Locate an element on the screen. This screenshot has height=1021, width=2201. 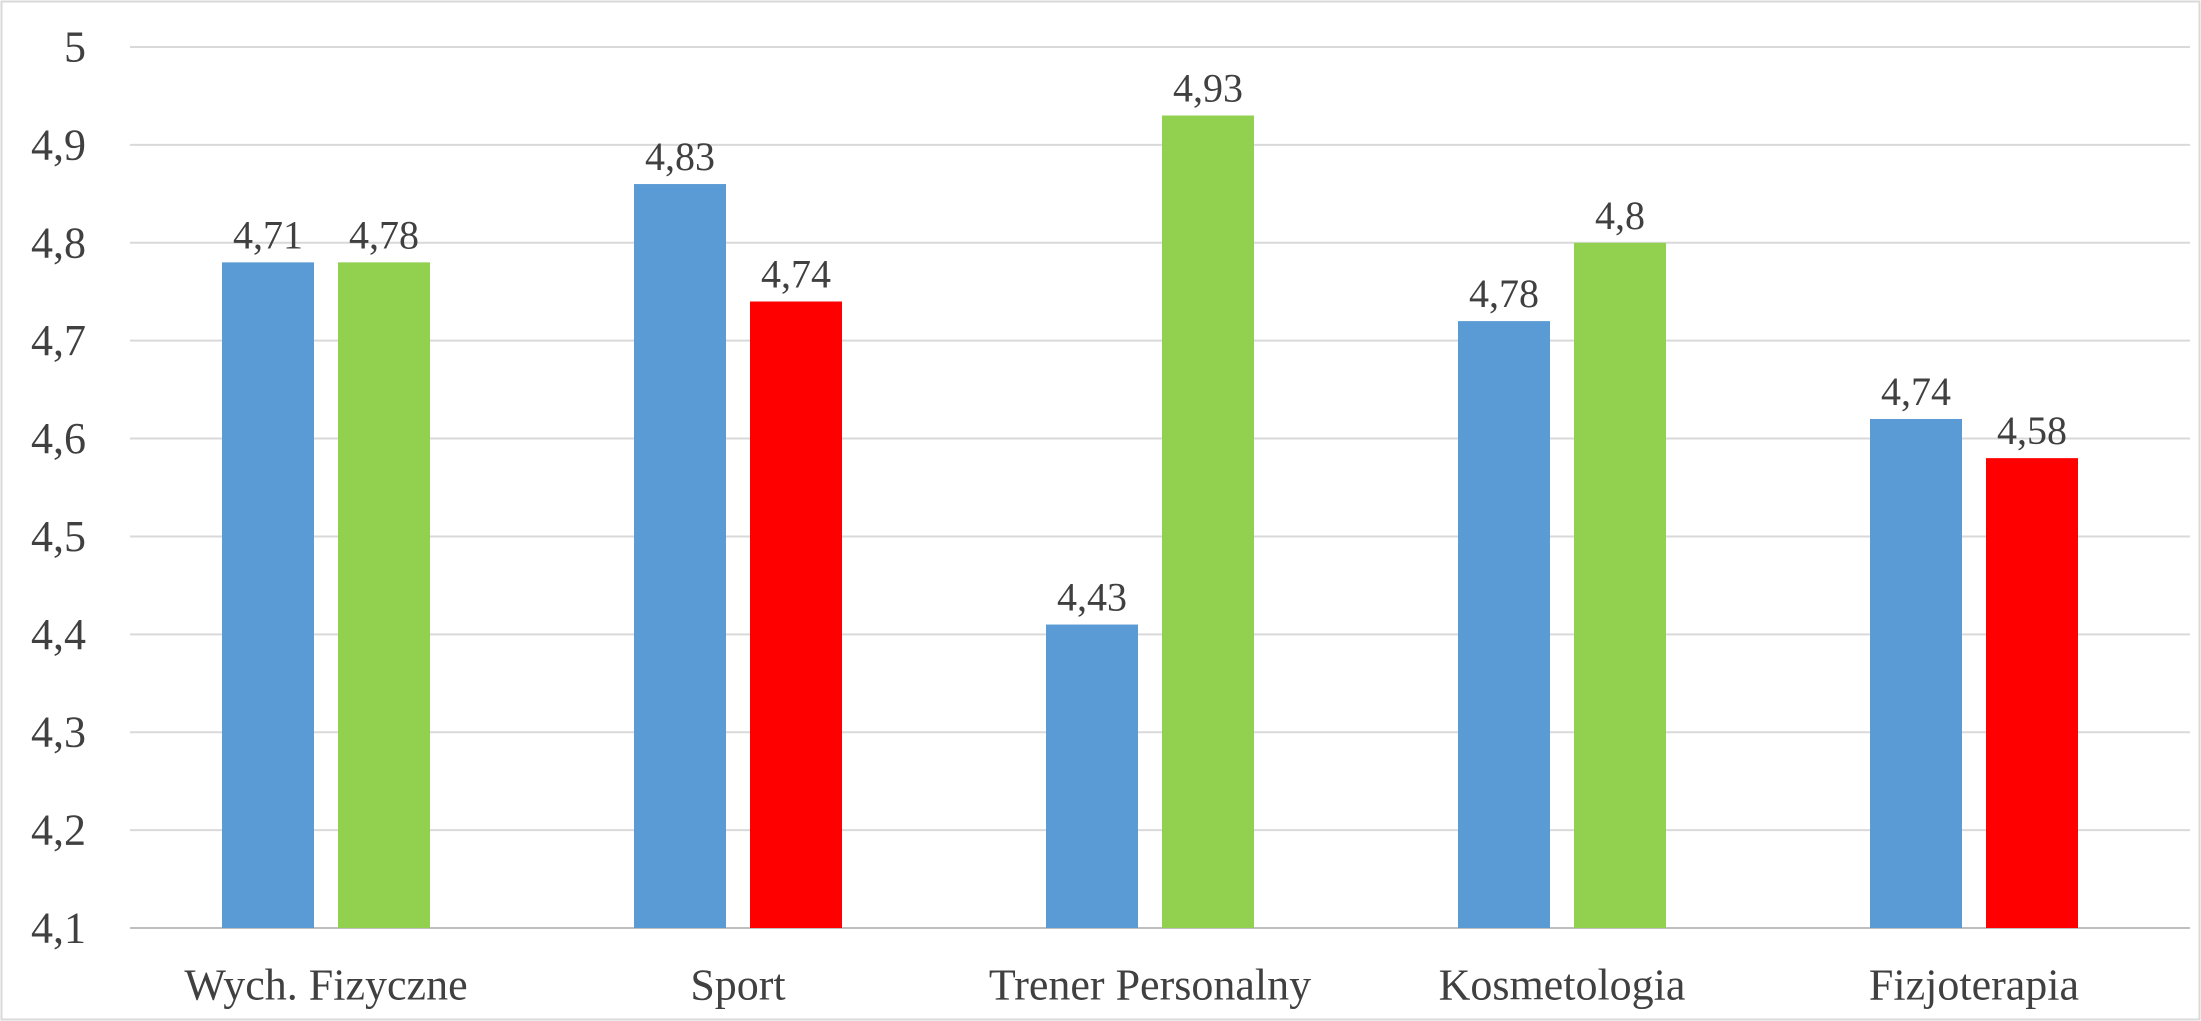
category-label: Sport is located at coordinates (737, 985).